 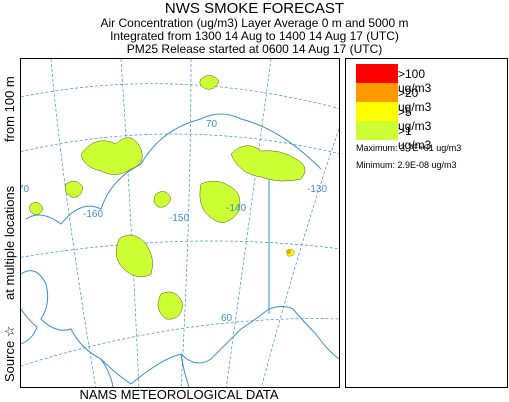 I want to click on legend-label: >5 ug/m3, so click(x=415, y=119).